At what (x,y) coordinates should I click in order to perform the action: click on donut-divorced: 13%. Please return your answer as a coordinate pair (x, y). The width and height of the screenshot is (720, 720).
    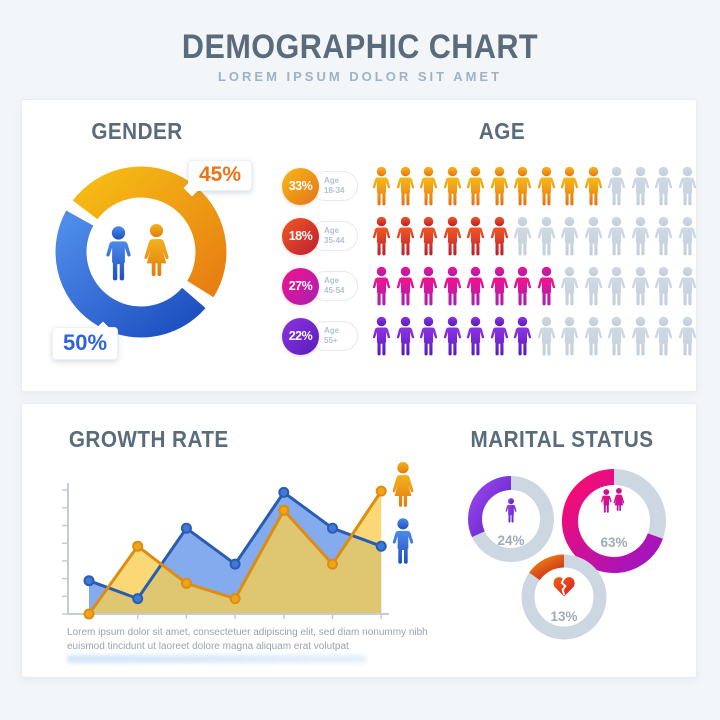
    Looking at the image, I should click on (564, 599).